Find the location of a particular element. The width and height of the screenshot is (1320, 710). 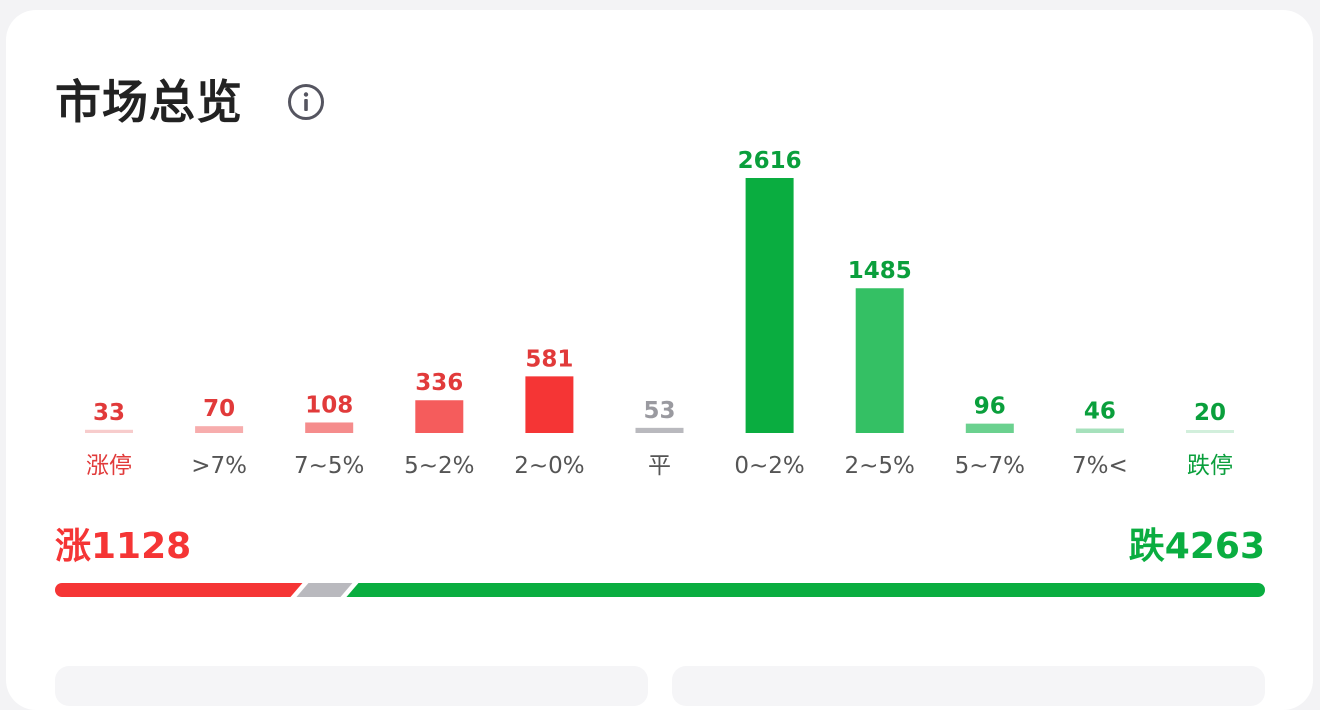

bar-value-label: 108 is located at coordinates (329, 405).